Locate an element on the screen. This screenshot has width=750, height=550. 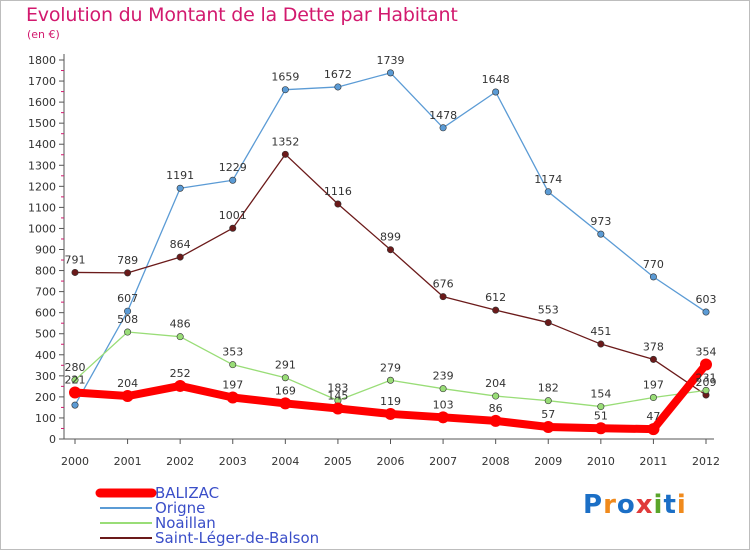
y-tick-label: 500 is located at coordinates (45, 334).